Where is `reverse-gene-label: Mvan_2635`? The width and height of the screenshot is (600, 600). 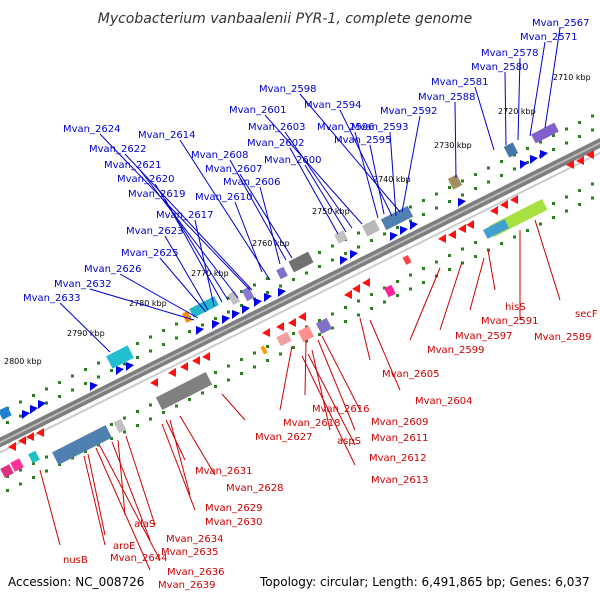
reverse-gene-label: Mvan_2635 is located at coordinates (189, 552).